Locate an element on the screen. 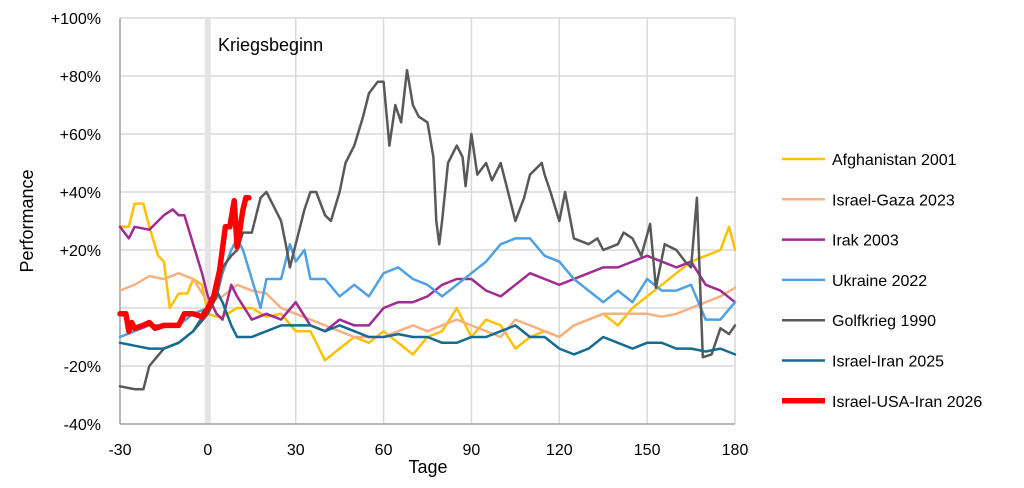 This screenshot has width=1024, height=488. x-tick-label: 30 is located at coordinates (296, 450).